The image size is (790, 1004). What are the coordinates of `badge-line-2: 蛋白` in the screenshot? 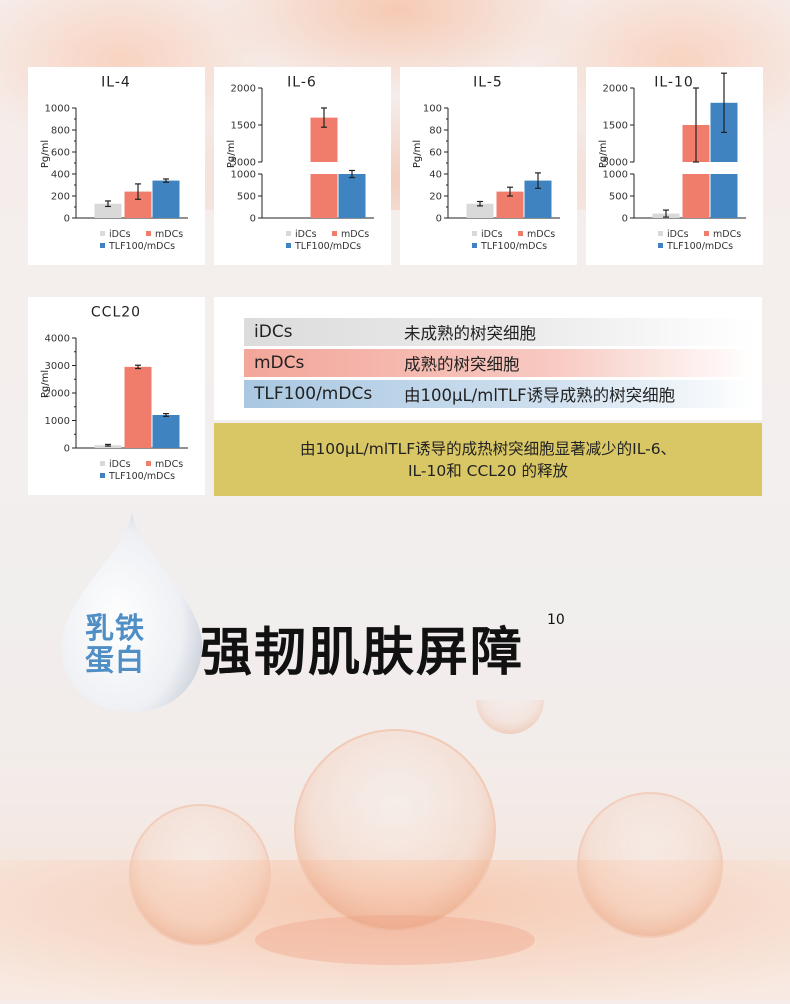 It's located at (114, 660).